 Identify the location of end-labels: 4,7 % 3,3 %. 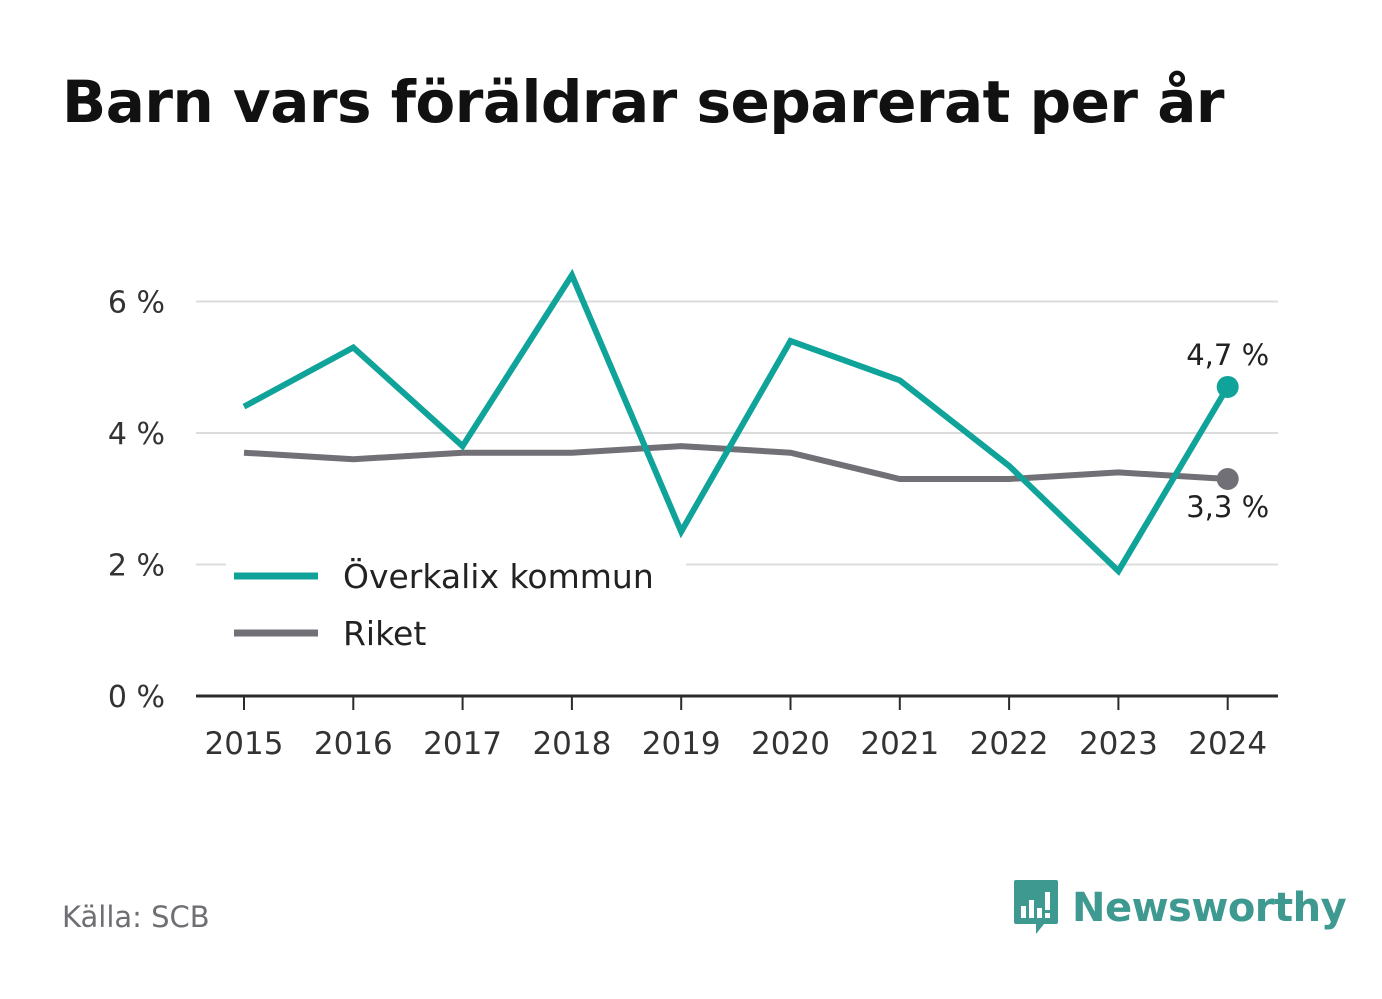
(1227, 431).